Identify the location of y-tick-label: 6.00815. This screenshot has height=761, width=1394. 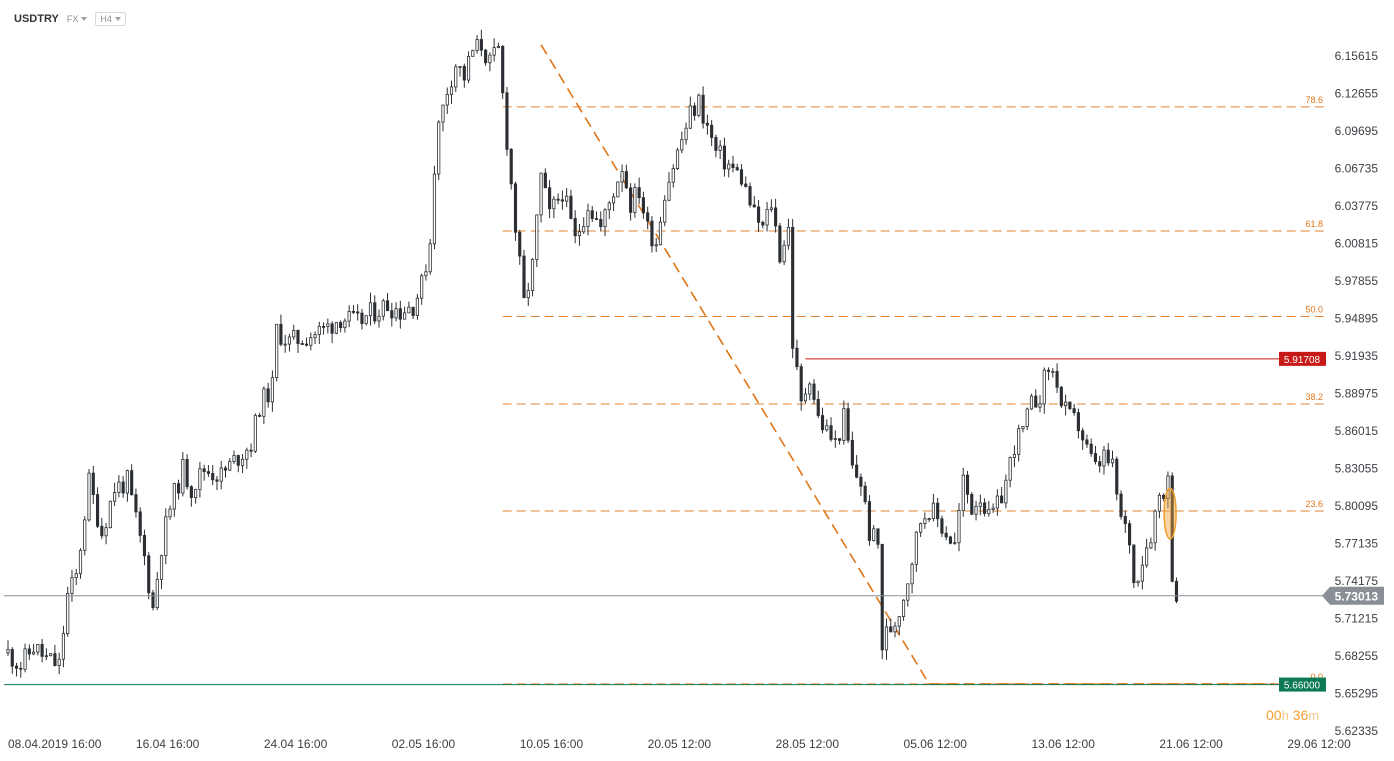
(1357, 244).